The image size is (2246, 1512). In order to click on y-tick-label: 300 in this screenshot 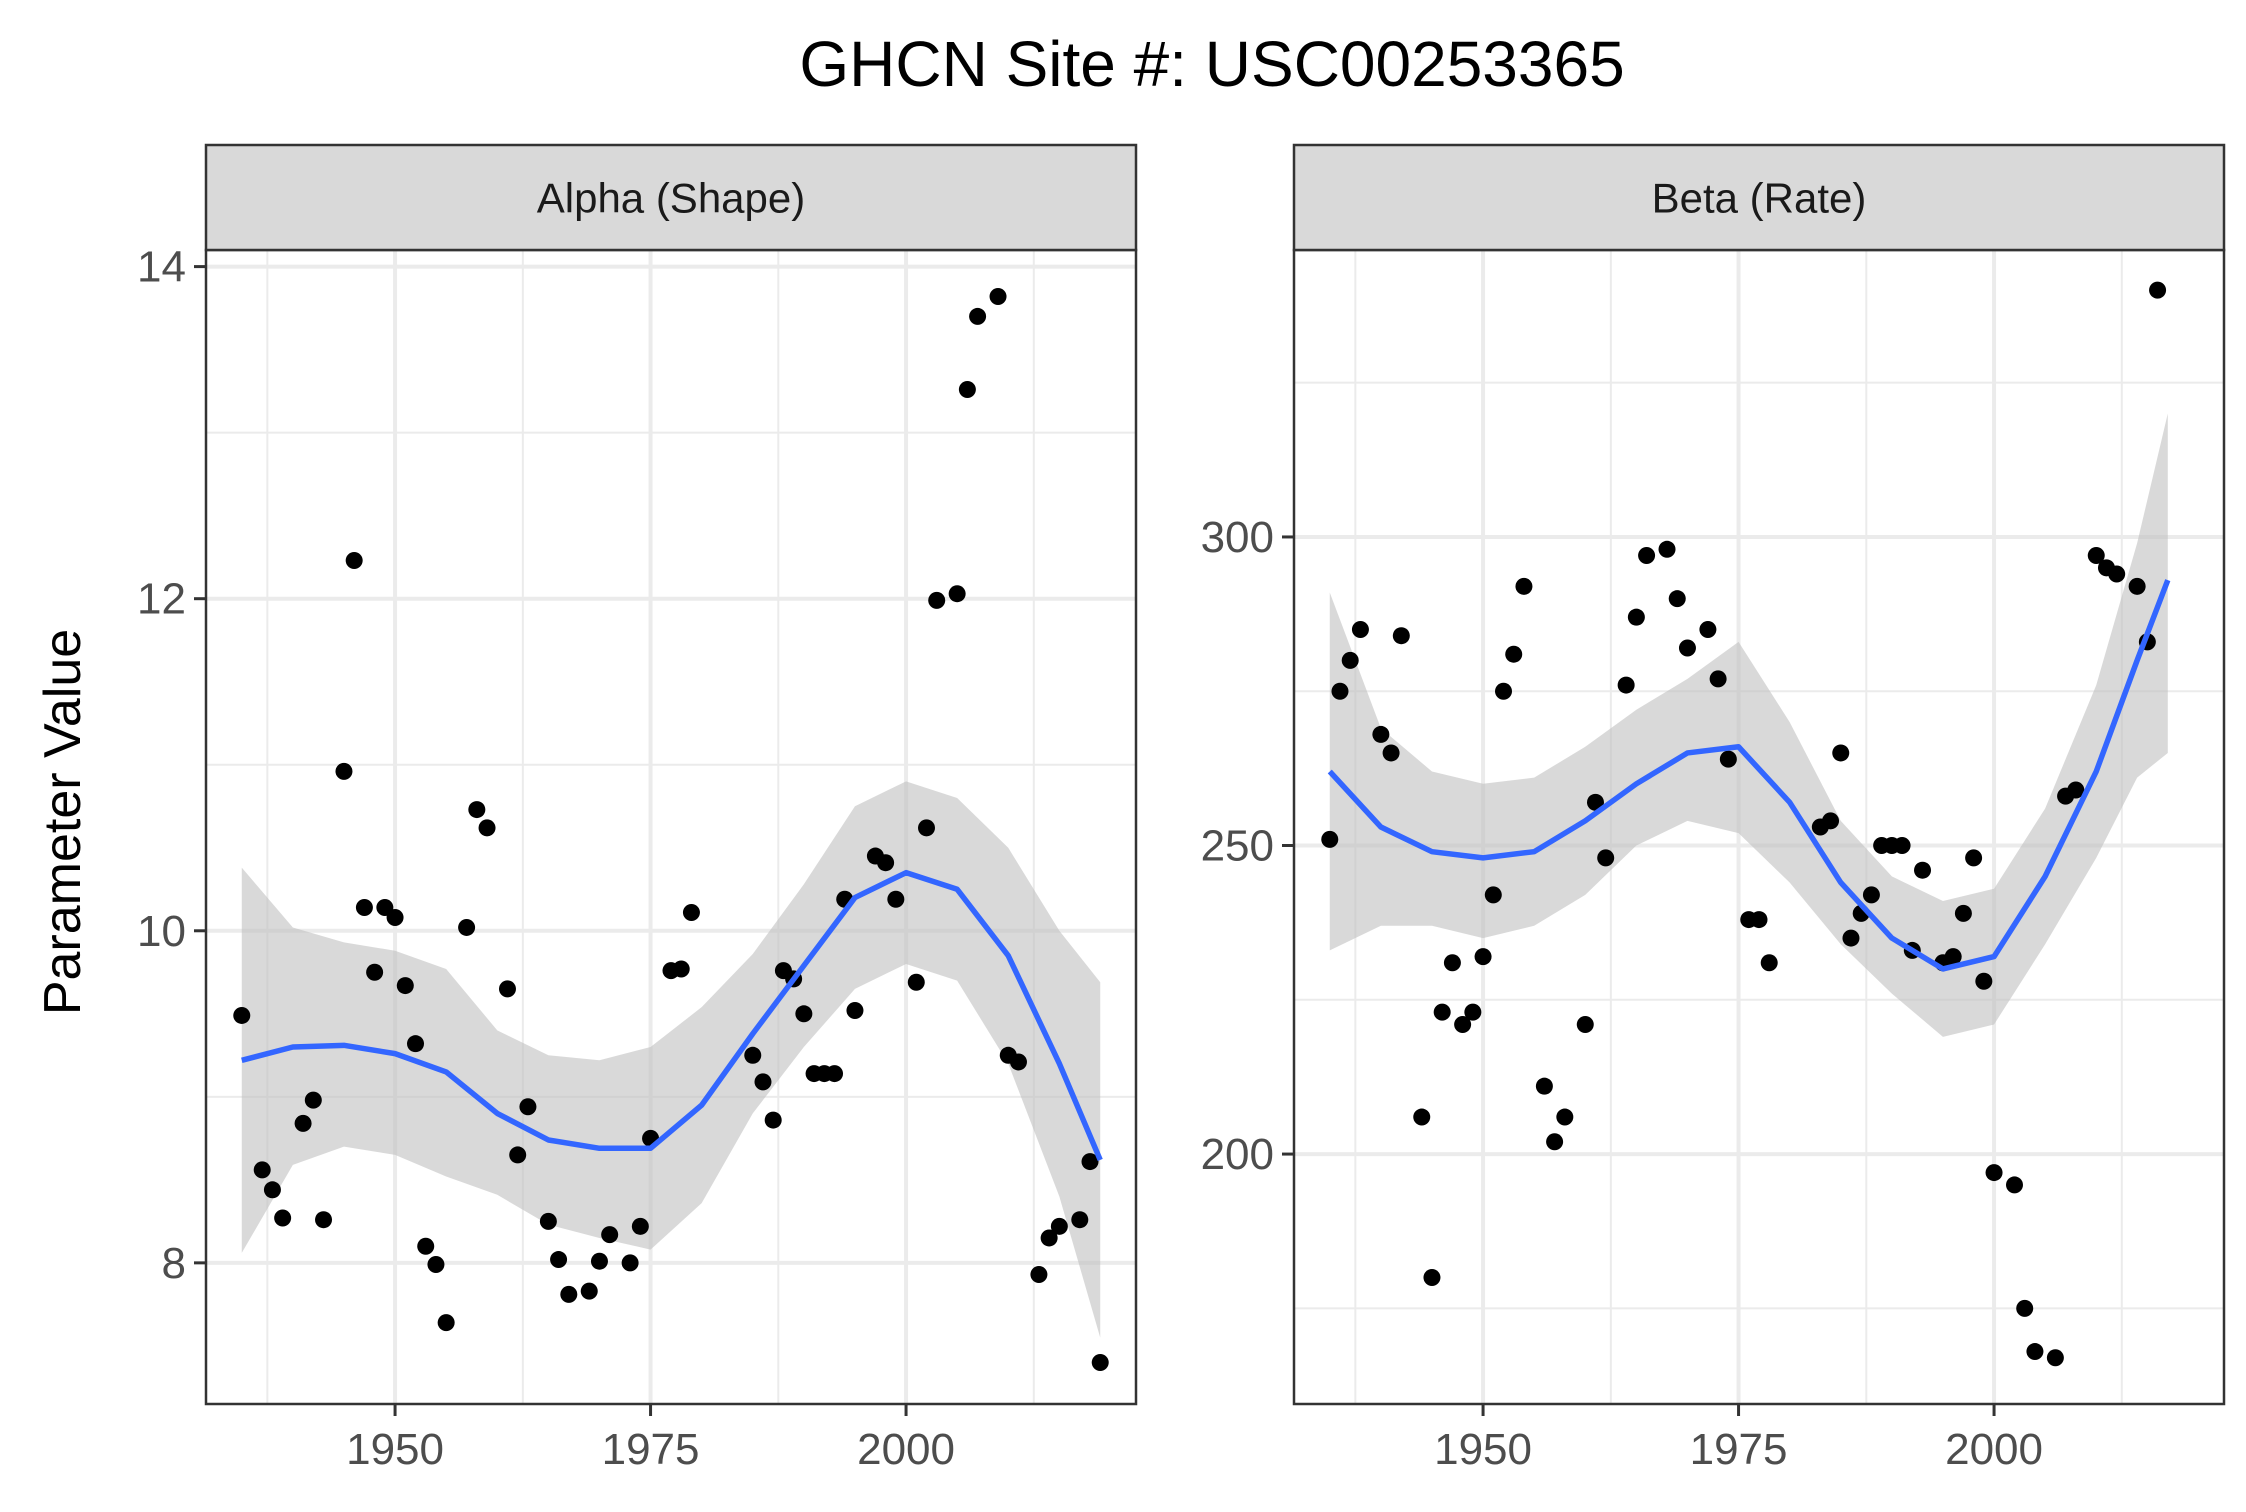, I will do `click(1237, 537)`.